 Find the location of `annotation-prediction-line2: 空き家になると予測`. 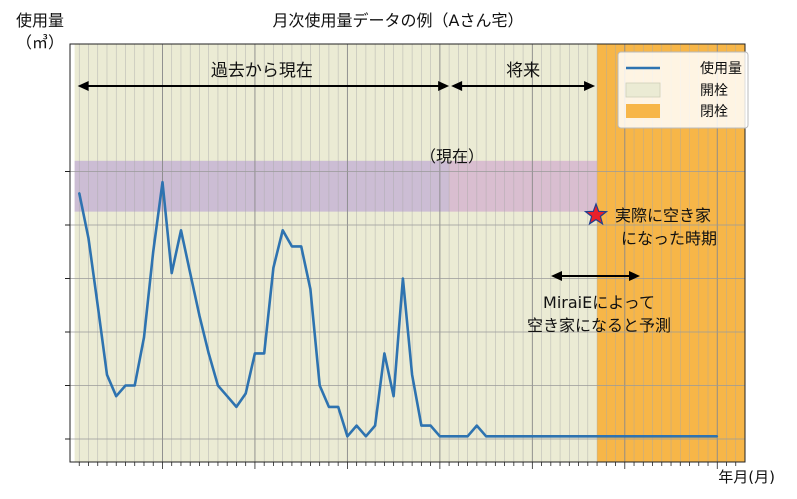

annotation-prediction-line2: 空き家になると予測 is located at coordinates (599, 325).